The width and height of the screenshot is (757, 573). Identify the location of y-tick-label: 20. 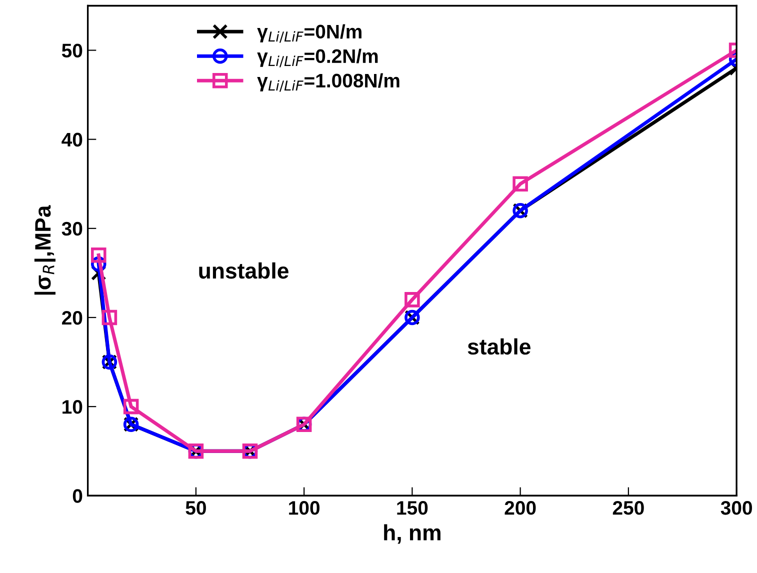
(72, 317).